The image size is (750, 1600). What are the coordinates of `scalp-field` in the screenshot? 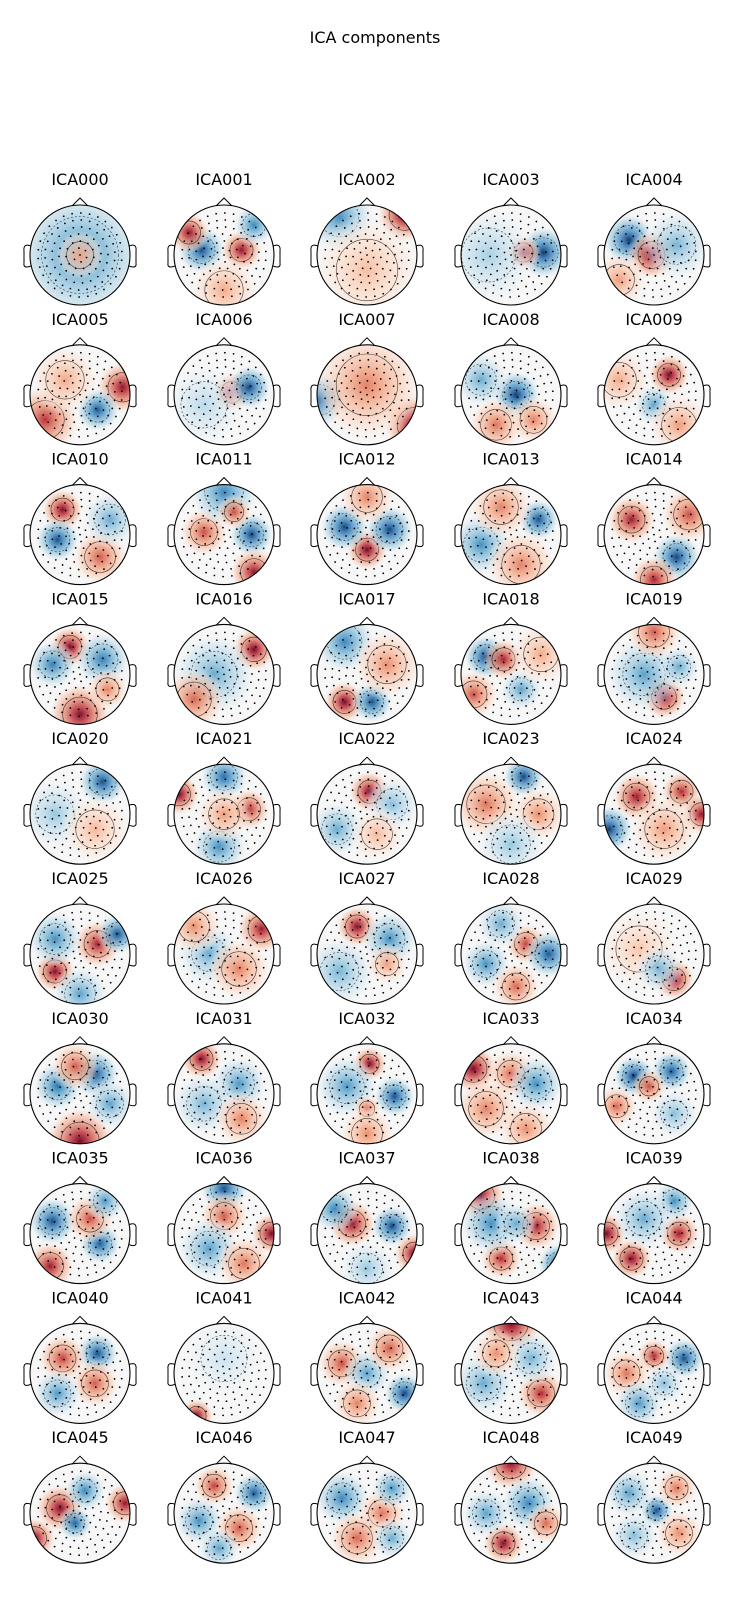 It's located at (80, 1093).